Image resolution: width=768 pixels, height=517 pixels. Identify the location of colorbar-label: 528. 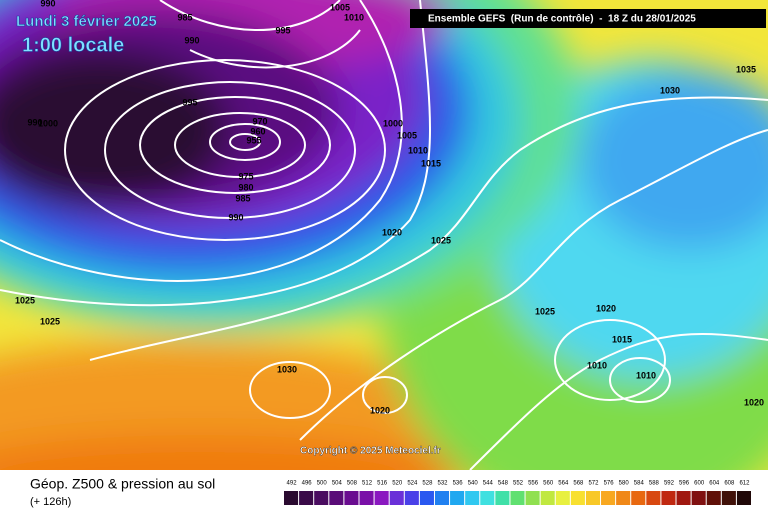
(427, 484).